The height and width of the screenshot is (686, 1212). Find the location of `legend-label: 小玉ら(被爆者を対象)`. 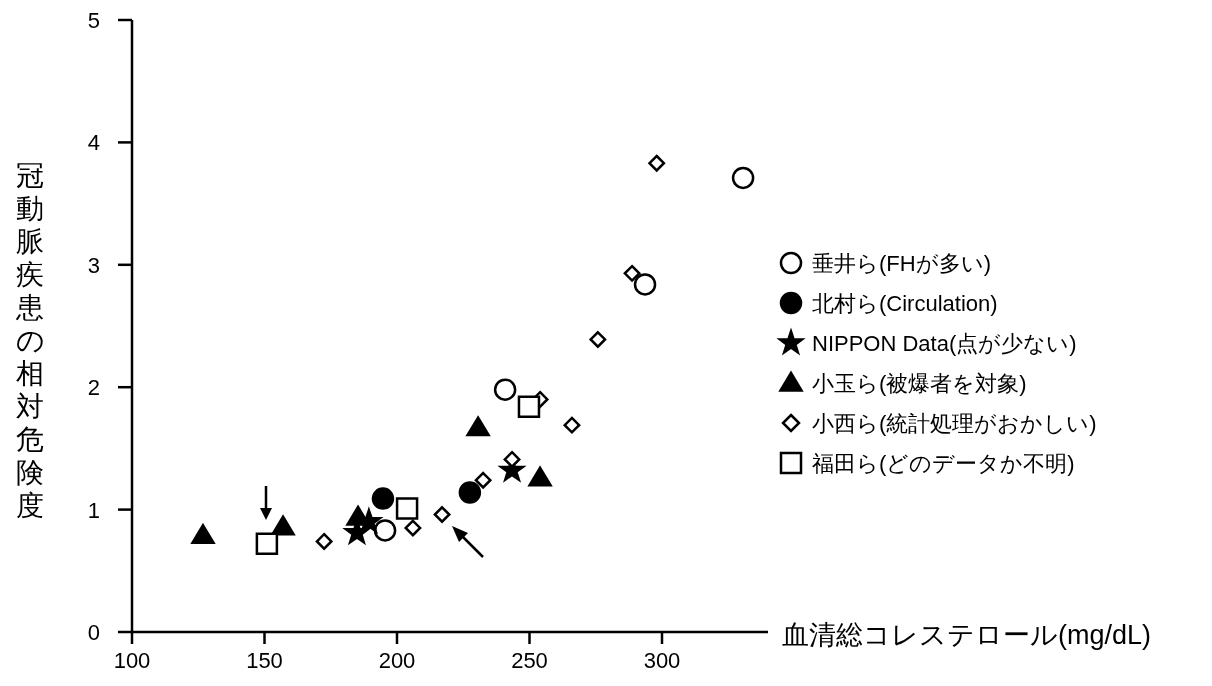

legend-label: 小玉ら(被爆者を対象) is located at coordinates (919, 383).